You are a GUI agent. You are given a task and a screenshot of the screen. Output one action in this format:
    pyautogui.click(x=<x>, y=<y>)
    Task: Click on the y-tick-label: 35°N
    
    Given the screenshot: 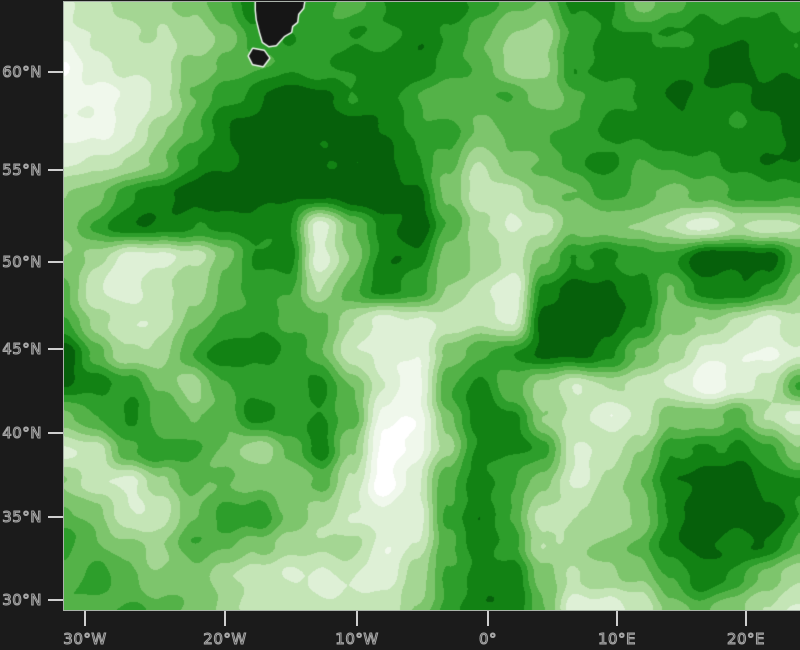 What is the action you would take?
    pyautogui.click(x=22, y=517)
    